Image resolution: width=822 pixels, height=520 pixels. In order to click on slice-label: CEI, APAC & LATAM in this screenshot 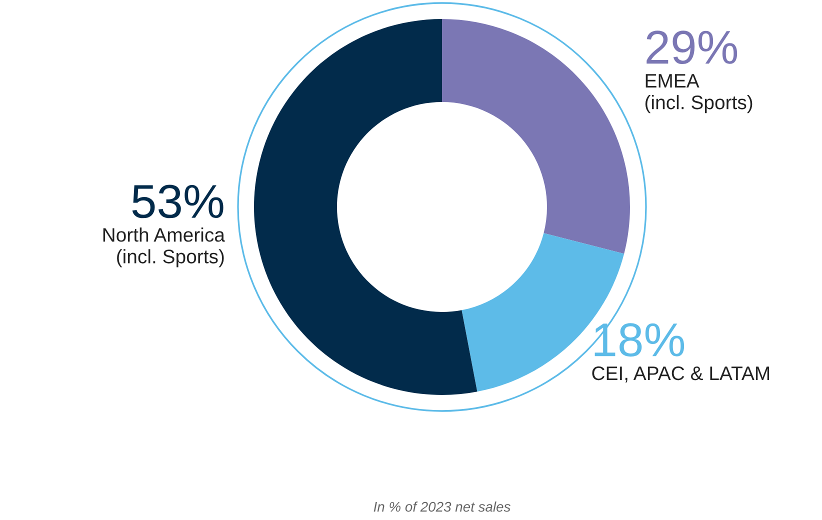, I will do `click(681, 374)`.